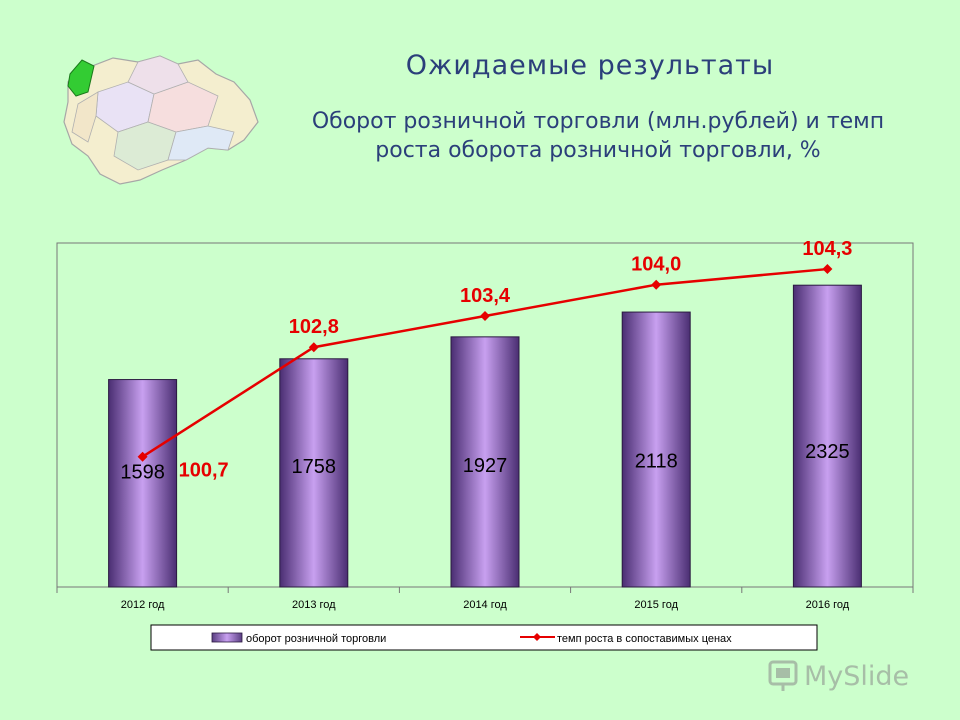 The width and height of the screenshot is (960, 720). Describe the element at coordinates (314, 467) in the screenshot. I see `bar-value-label: 1758` at that location.